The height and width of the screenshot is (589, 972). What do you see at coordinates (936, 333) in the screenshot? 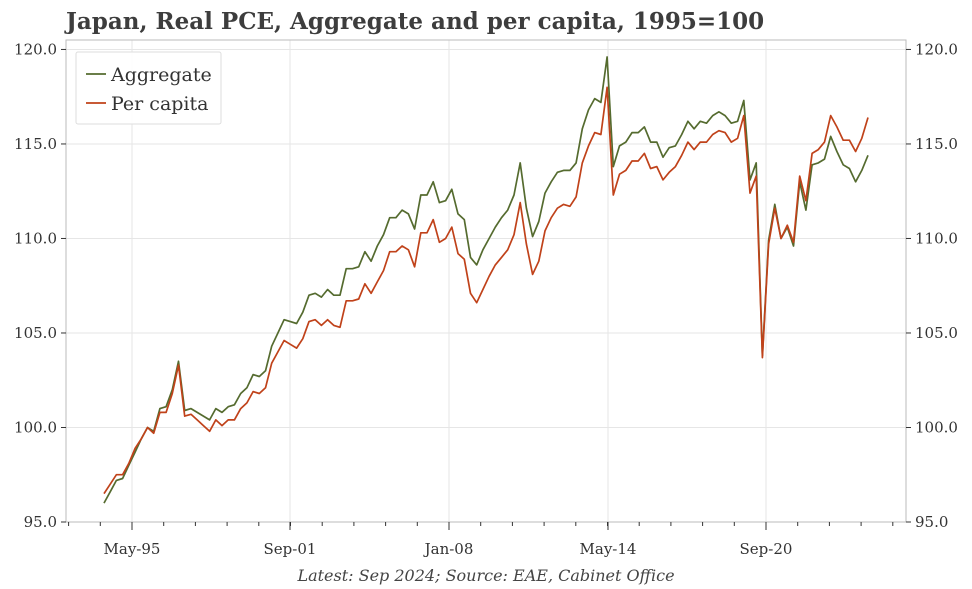
I see `y-tick-label-right: 105.0` at bounding box center [936, 333].